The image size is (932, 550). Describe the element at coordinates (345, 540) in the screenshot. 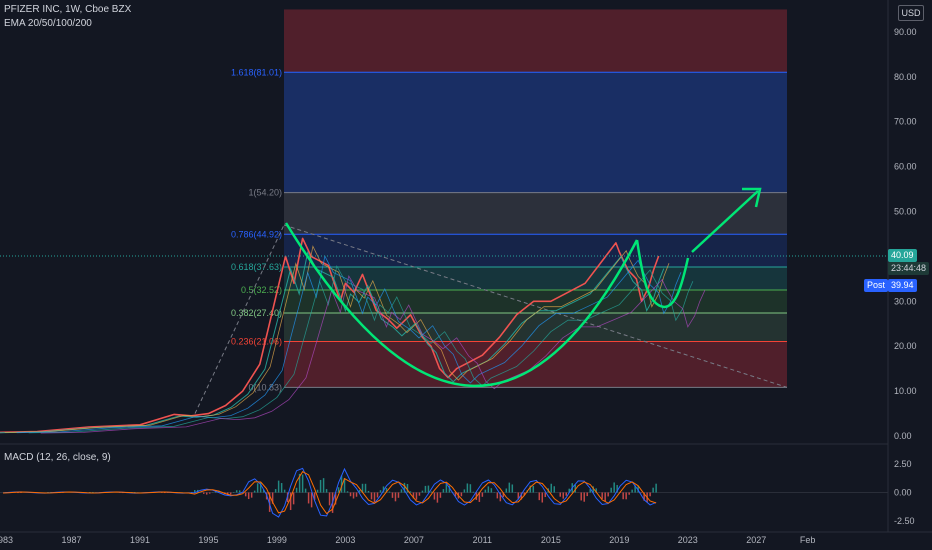

I see `time-tick-5: 2003` at that location.